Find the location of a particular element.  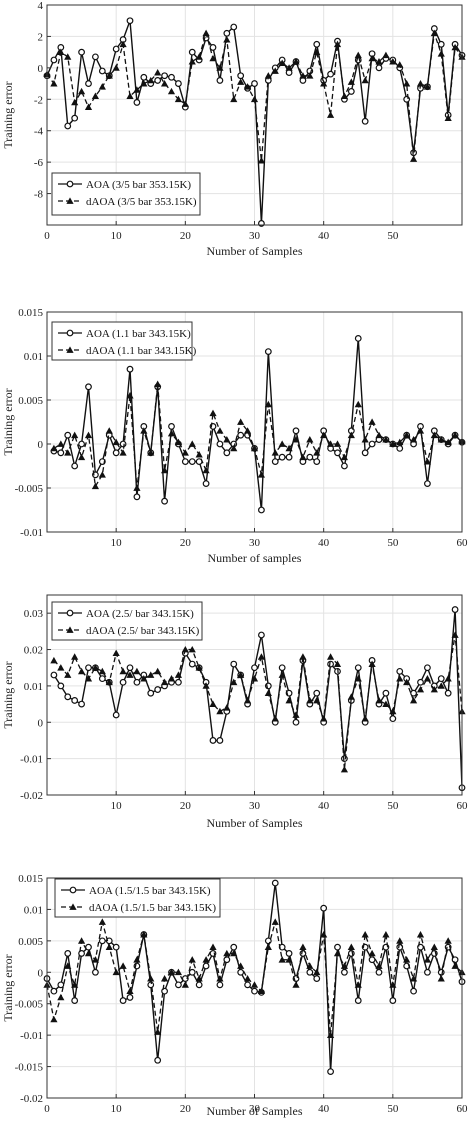

x-tick-label: 0 is located at coordinates (47, 236).